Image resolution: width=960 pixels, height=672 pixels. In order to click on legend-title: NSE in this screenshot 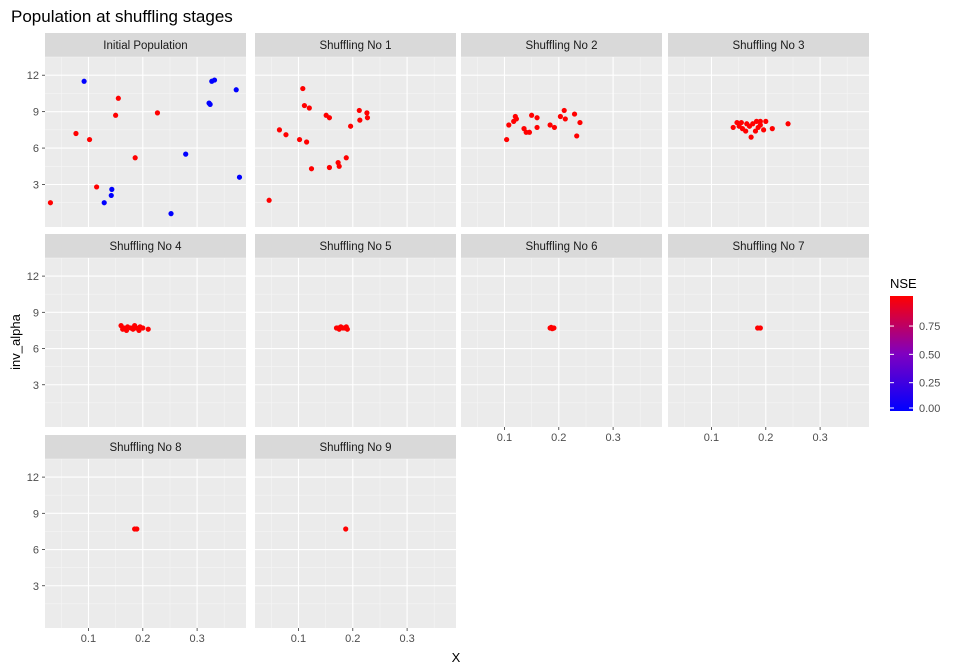, I will do `click(903, 283)`.